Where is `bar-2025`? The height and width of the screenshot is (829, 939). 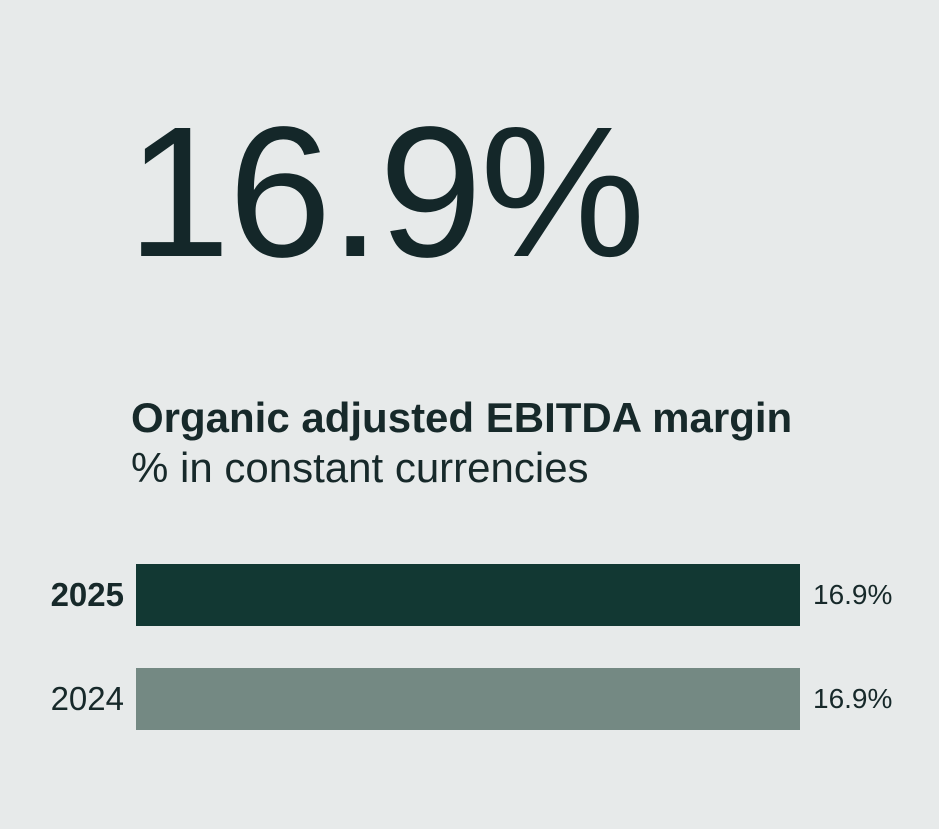 bar-2025 is located at coordinates (468, 595).